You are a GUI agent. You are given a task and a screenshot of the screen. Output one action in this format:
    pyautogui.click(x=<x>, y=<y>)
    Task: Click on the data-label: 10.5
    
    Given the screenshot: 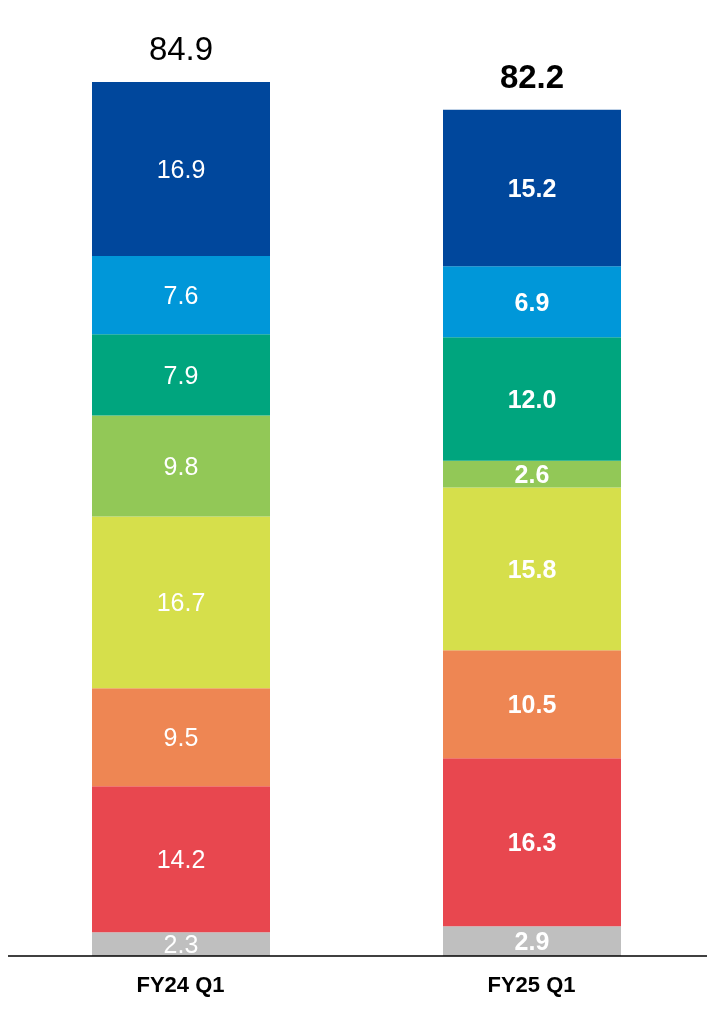 What is the action you would take?
    pyautogui.click(x=532, y=704)
    